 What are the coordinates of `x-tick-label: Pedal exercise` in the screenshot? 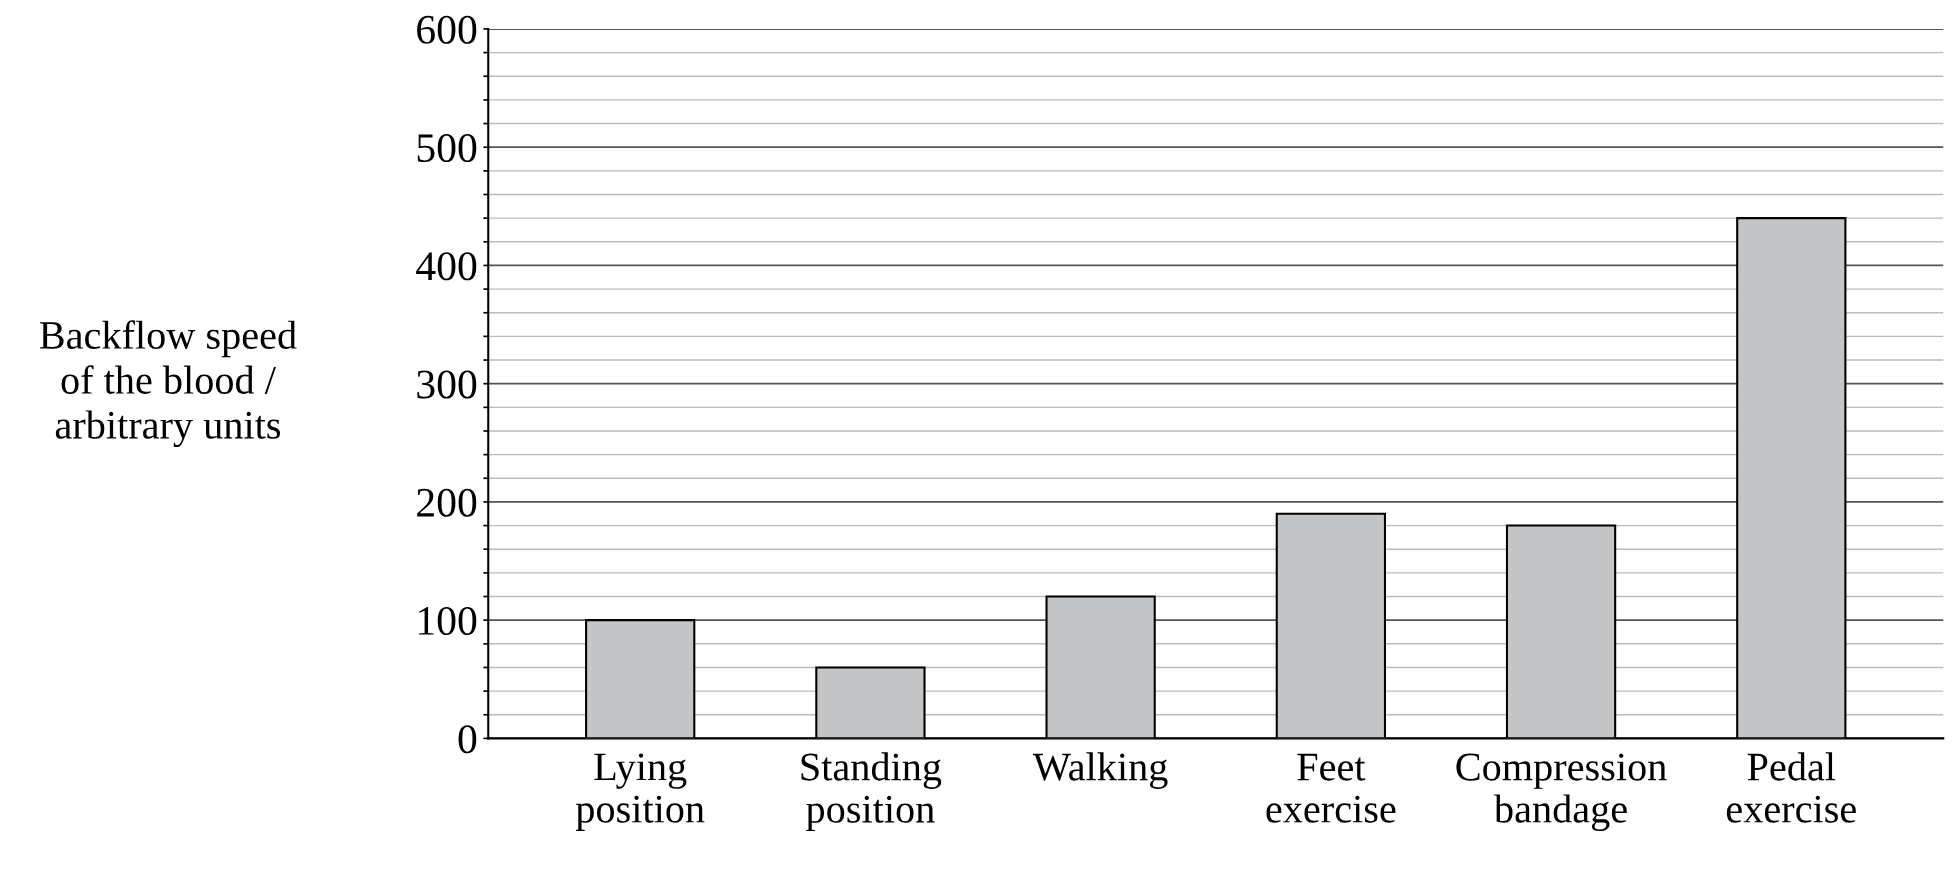 It's located at (1791, 787).